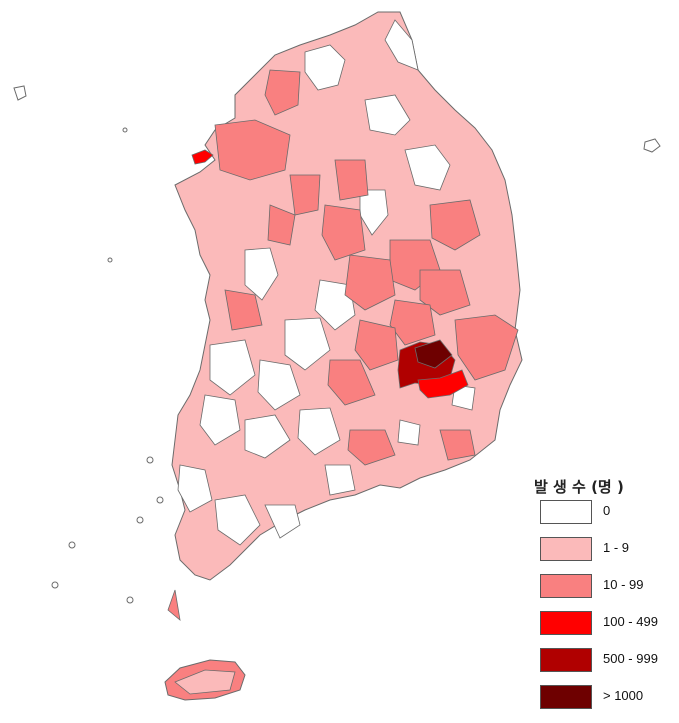 Image resolution: width=679 pixels, height=723 pixels. I want to click on legend-label: 500 - 999, so click(630, 658).